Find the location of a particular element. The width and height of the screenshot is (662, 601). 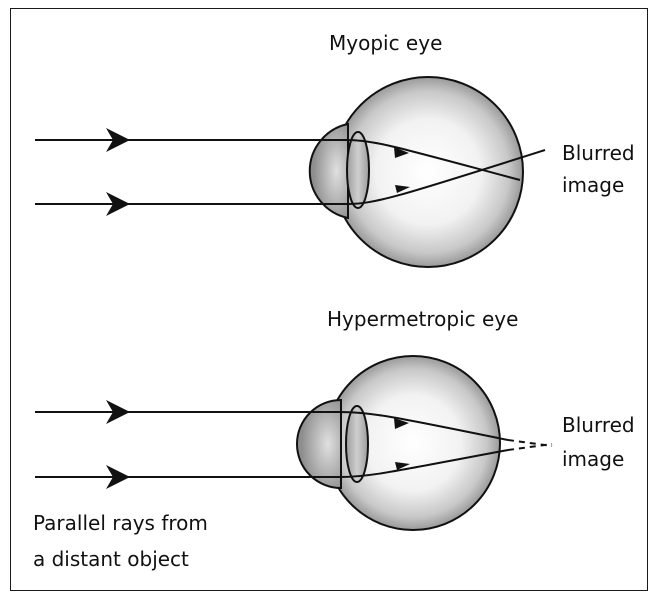

hypermetropic-title: Hypermetropic eye is located at coordinates (422, 319).